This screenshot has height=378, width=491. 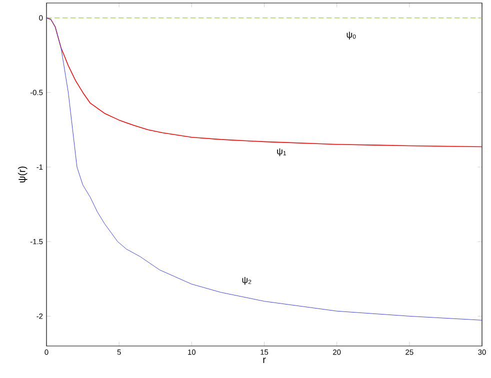 I want to click on series-label: ψ$_{2}$, so click(x=247, y=280).